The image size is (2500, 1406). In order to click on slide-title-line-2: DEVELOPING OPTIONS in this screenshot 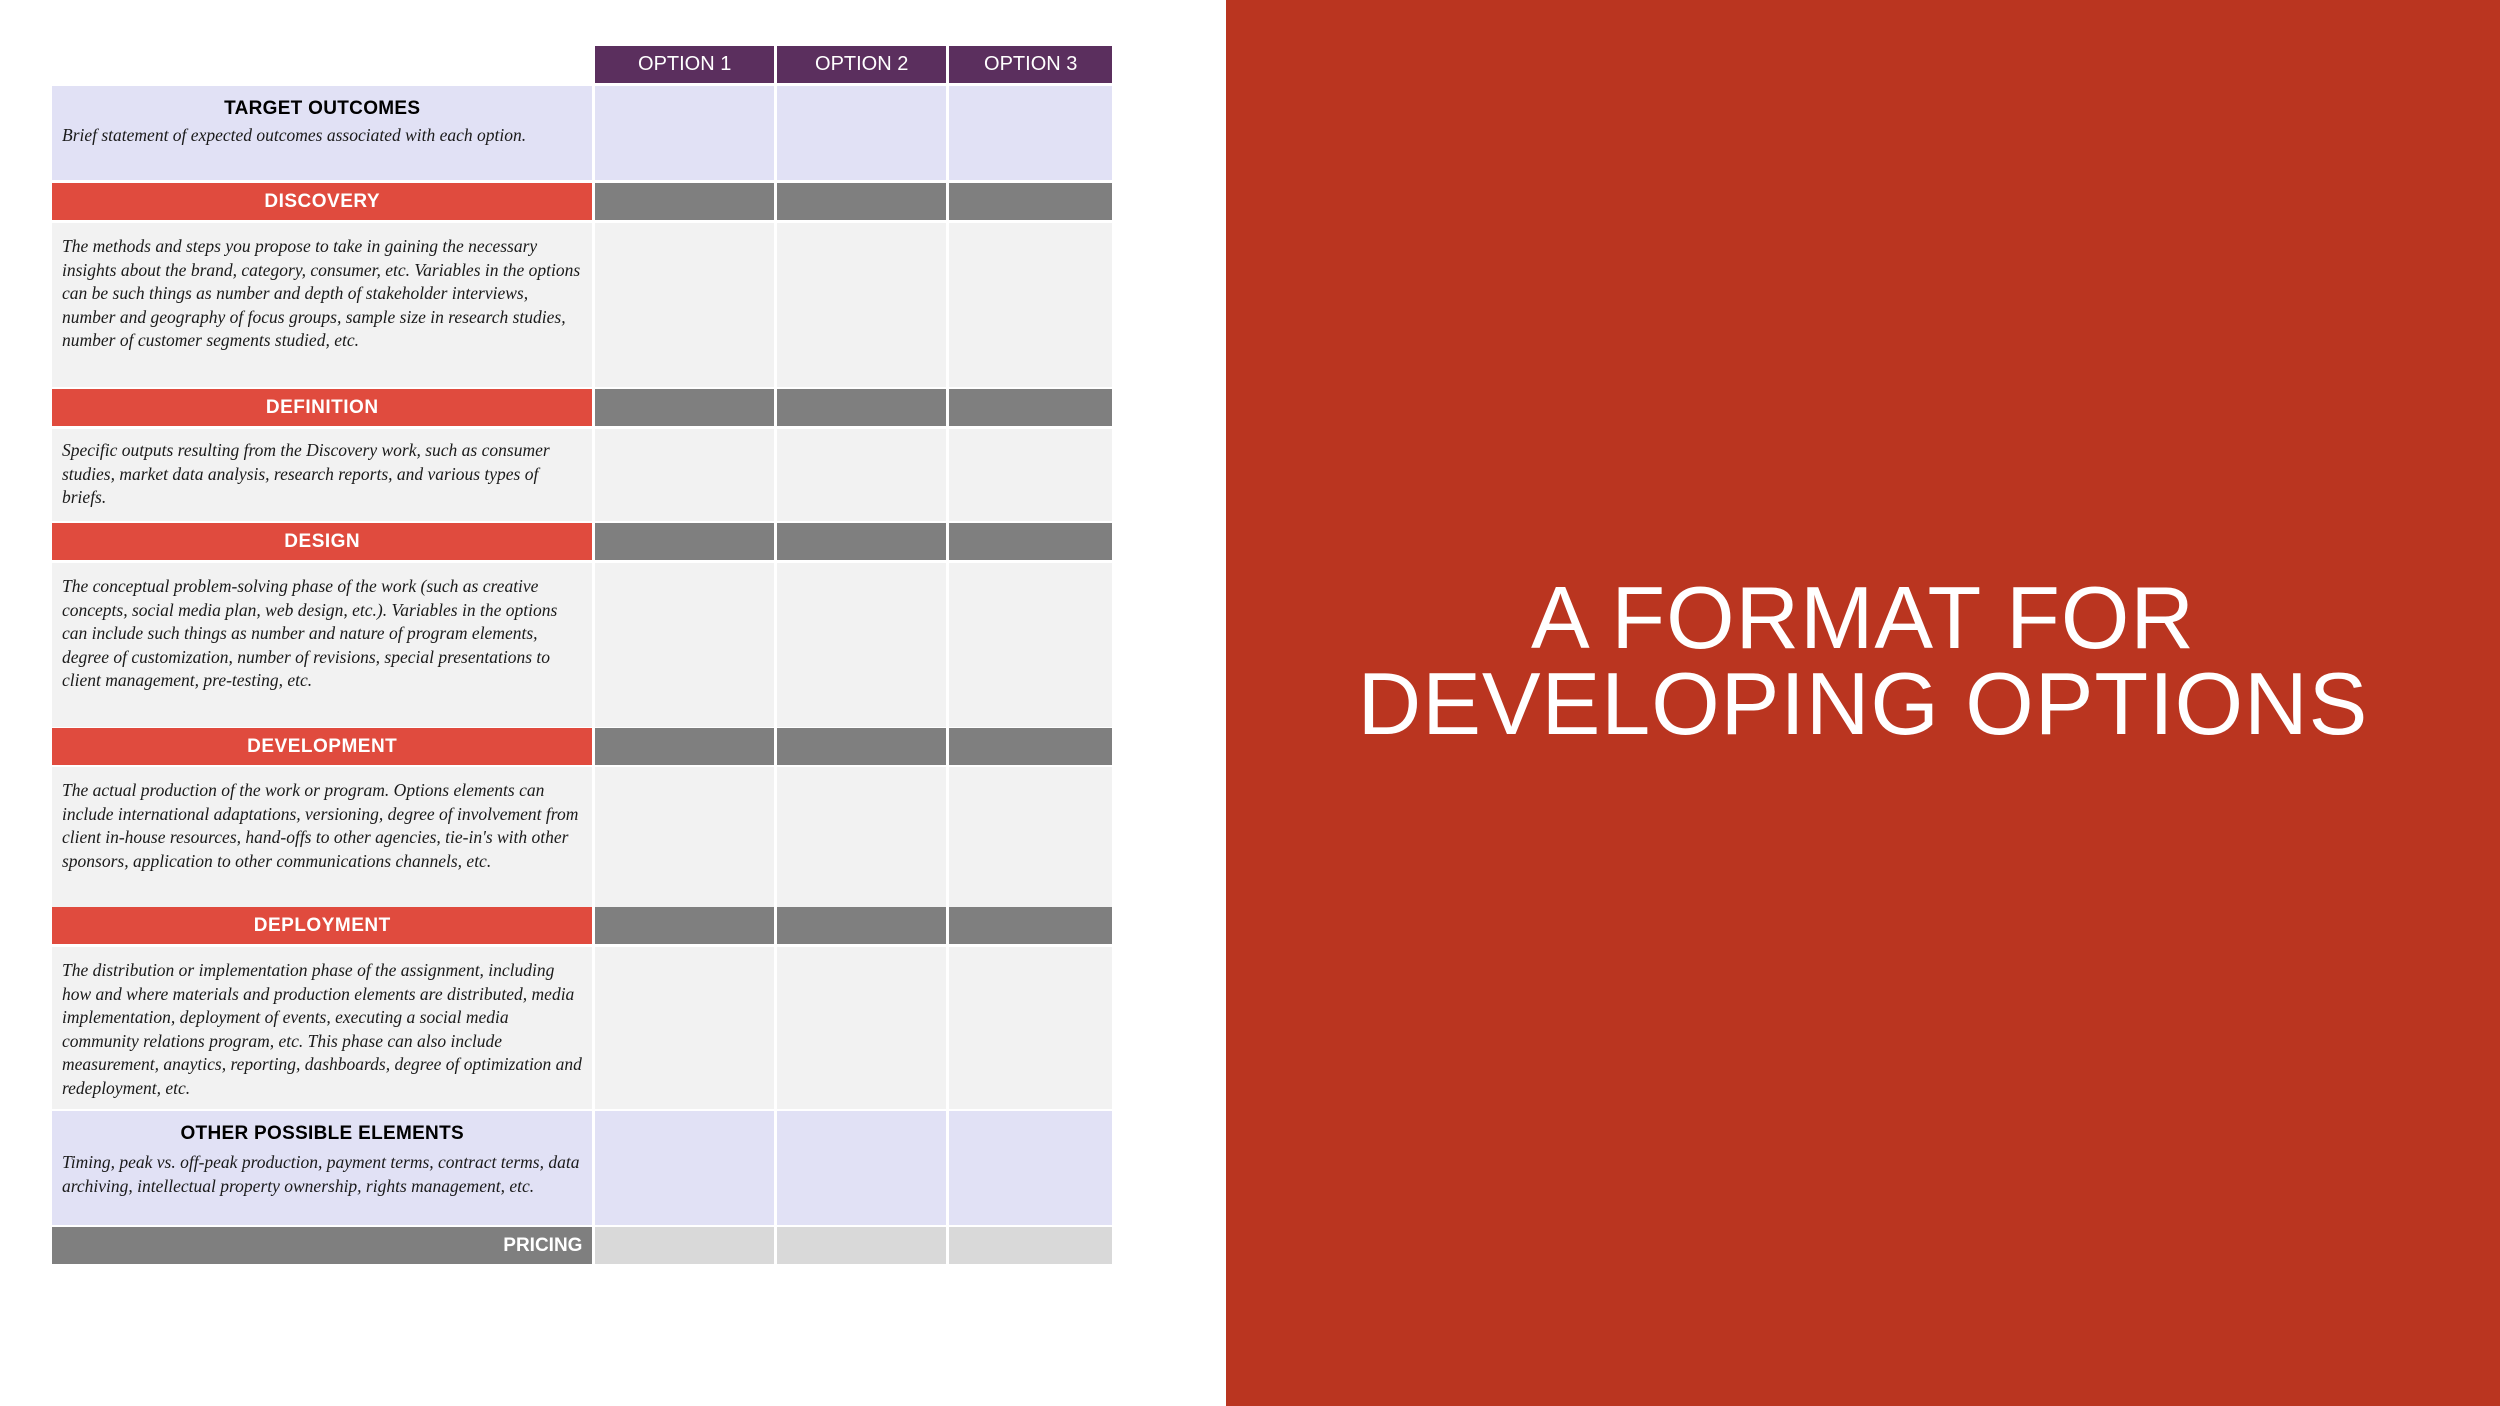, I will do `click(1863, 703)`.